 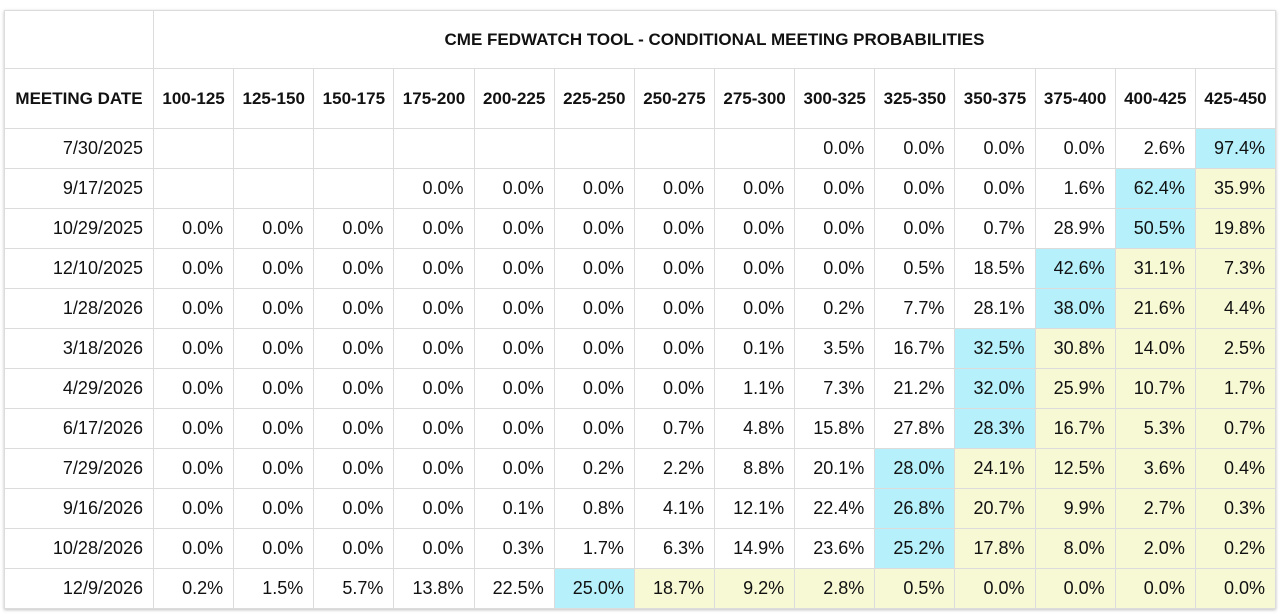 What do you see at coordinates (835, 508) in the screenshot?
I see `probability-cell: 22.4%` at bounding box center [835, 508].